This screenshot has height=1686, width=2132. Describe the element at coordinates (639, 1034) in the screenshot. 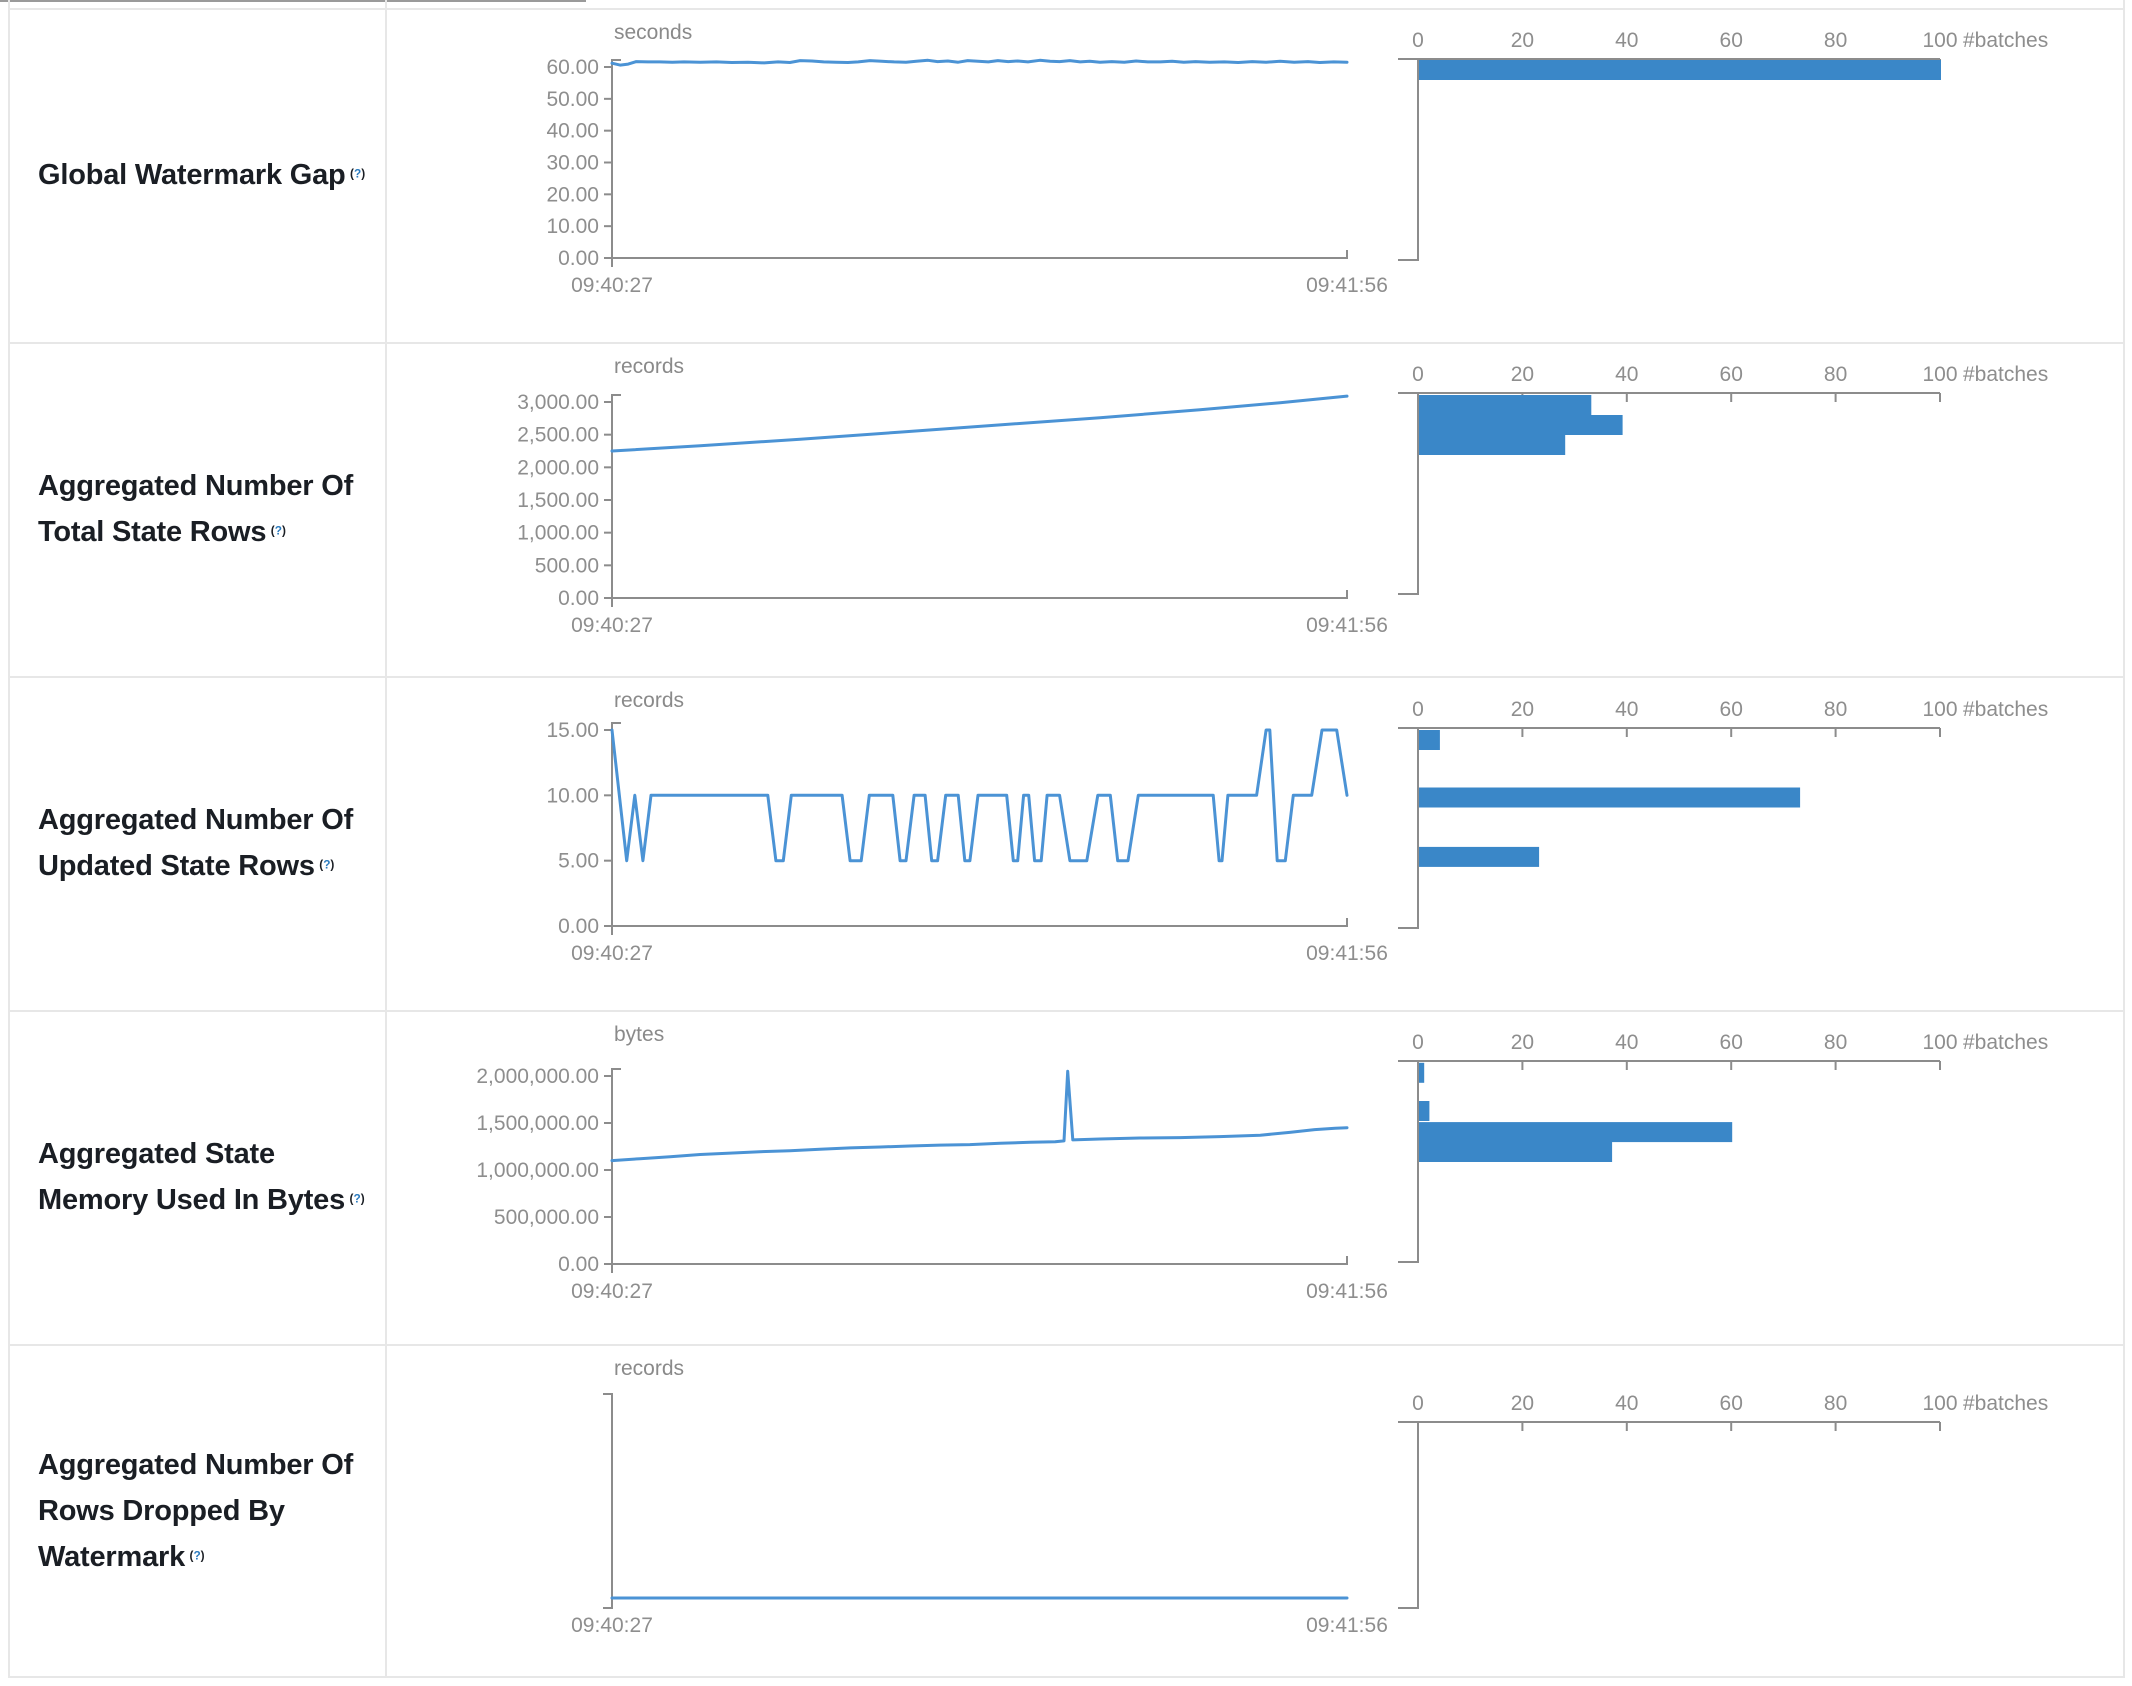

I see `timeline-unit-label: bytes` at that location.